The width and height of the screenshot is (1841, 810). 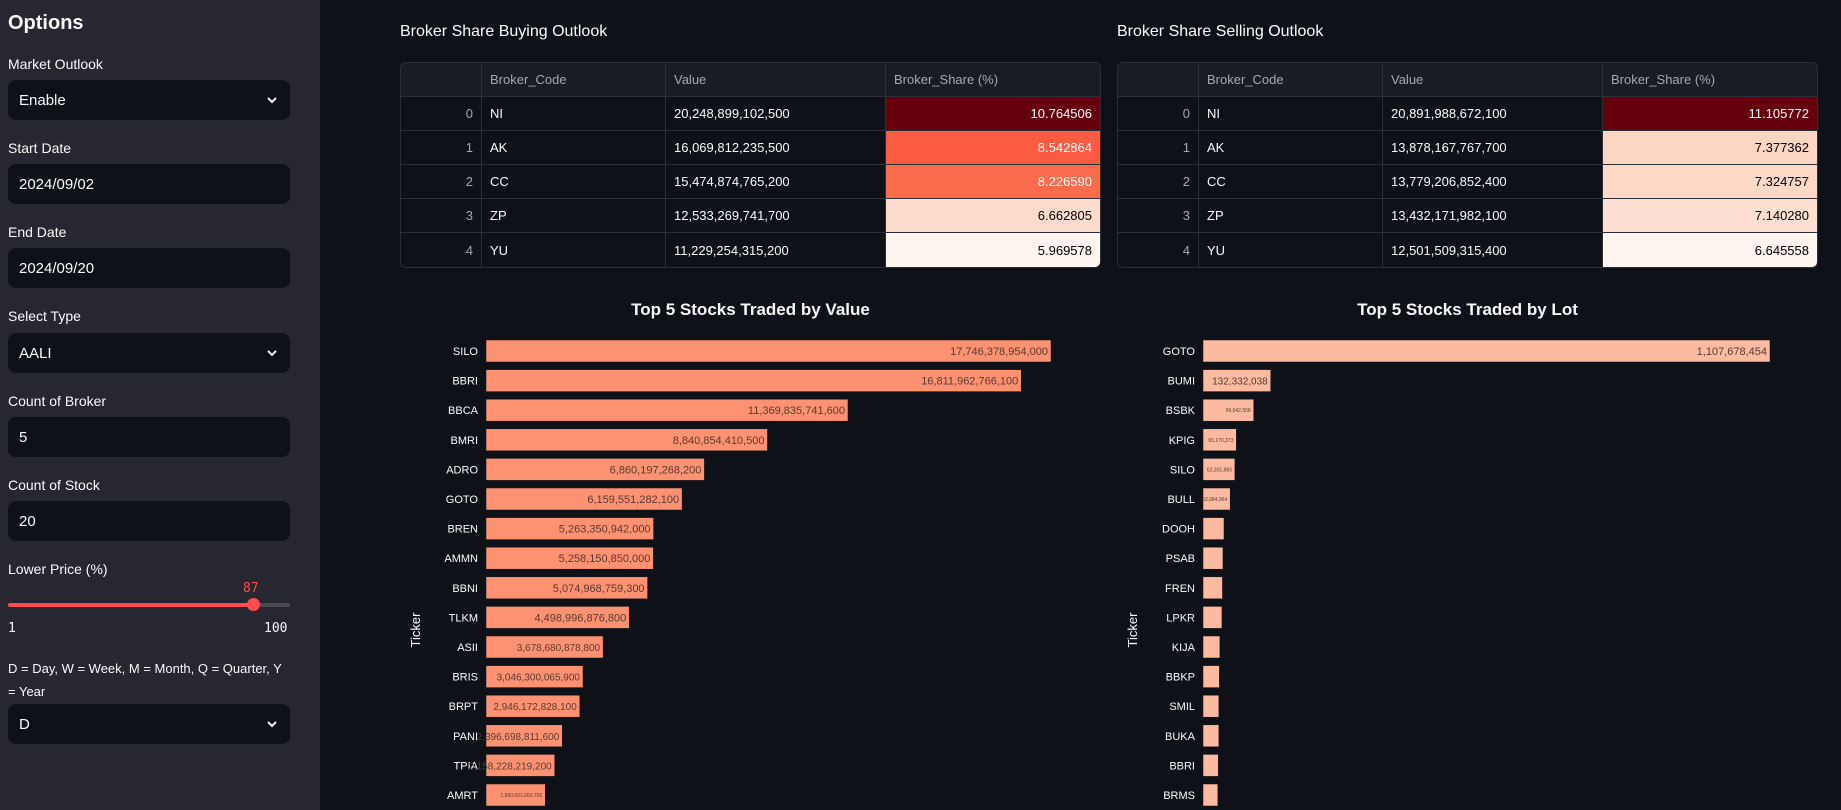 I want to click on data-label: 8,840,854,410,500, so click(x=719, y=441).